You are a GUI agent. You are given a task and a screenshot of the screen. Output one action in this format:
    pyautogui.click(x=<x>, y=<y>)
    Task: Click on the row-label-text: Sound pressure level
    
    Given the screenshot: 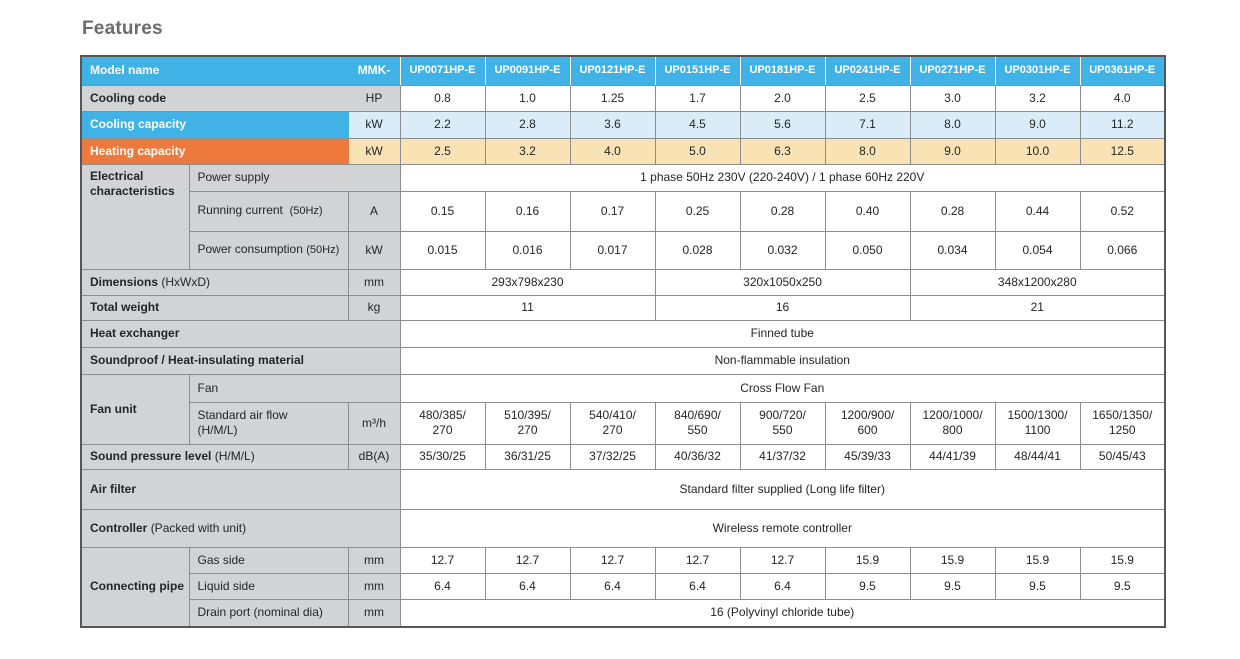 What is the action you would take?
    pyautogui.click(x=151, y=456)
    